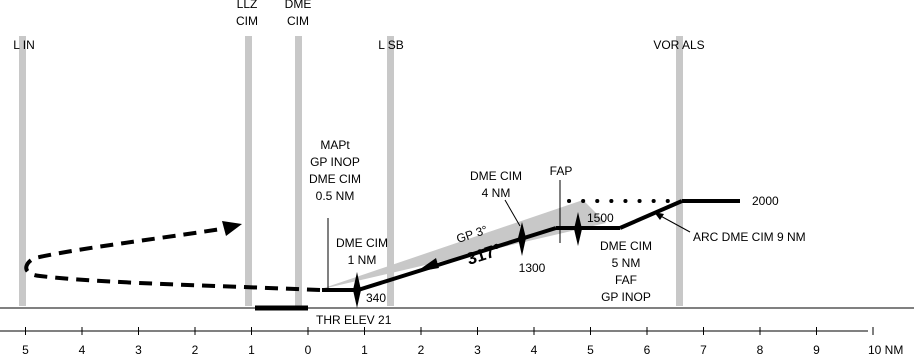  I want to click on dme-4nm-line-1: DME CIM, so click(496, 176).